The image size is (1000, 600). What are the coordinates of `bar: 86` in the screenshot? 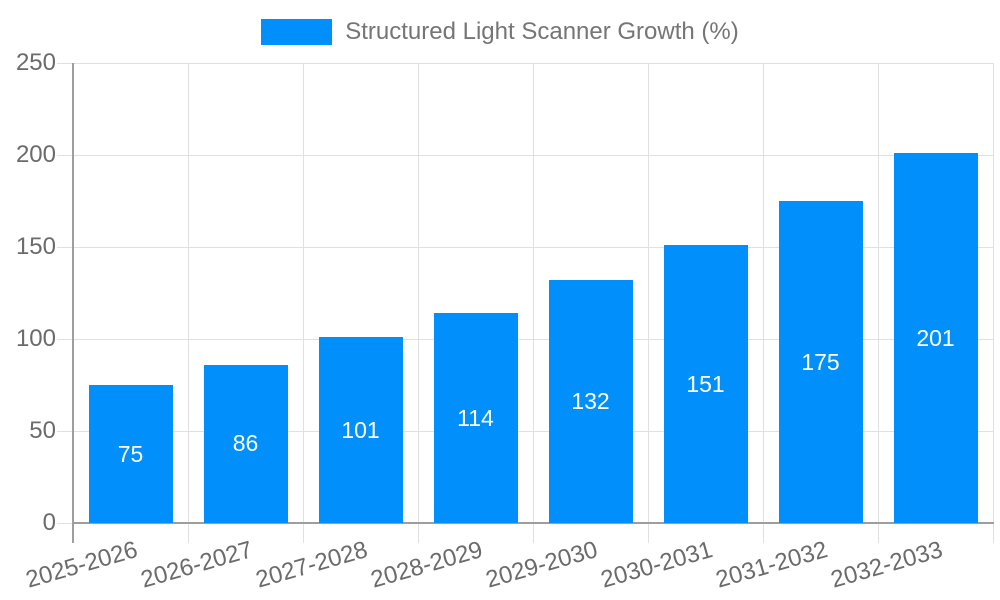 It's located at (245, 443).